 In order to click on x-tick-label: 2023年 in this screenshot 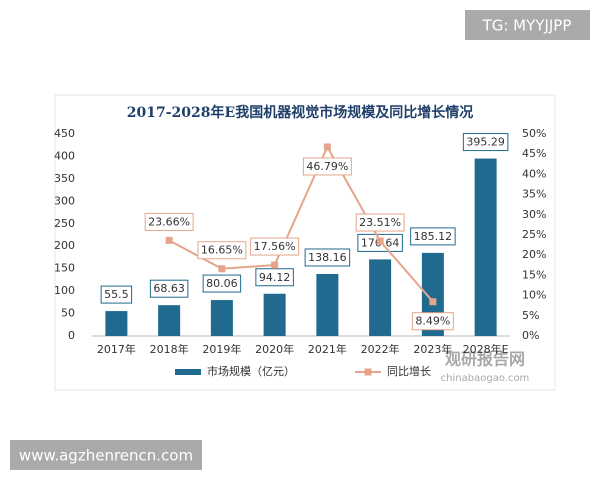, I will do `click(432, 349)`.